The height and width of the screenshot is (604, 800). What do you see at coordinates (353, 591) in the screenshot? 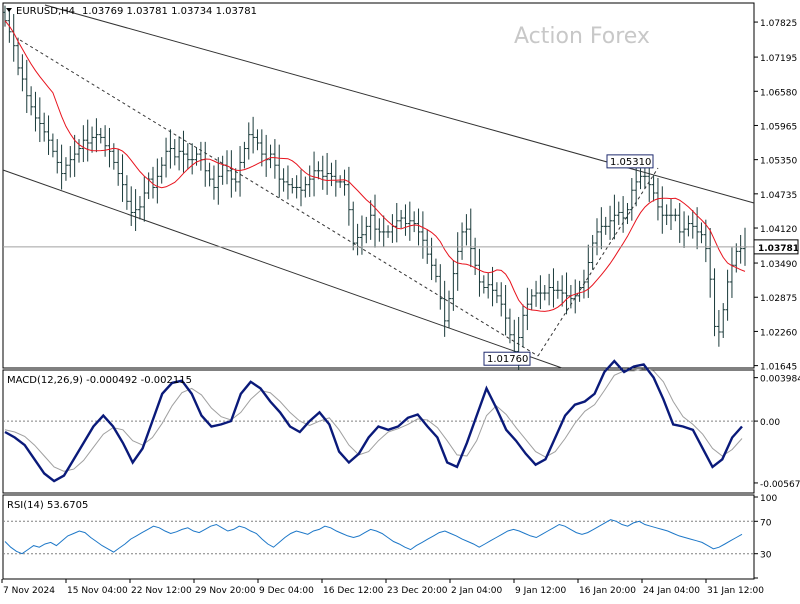
I see `time-tick-label: 16 Dec 12:00` at bounding box center [353, 591].